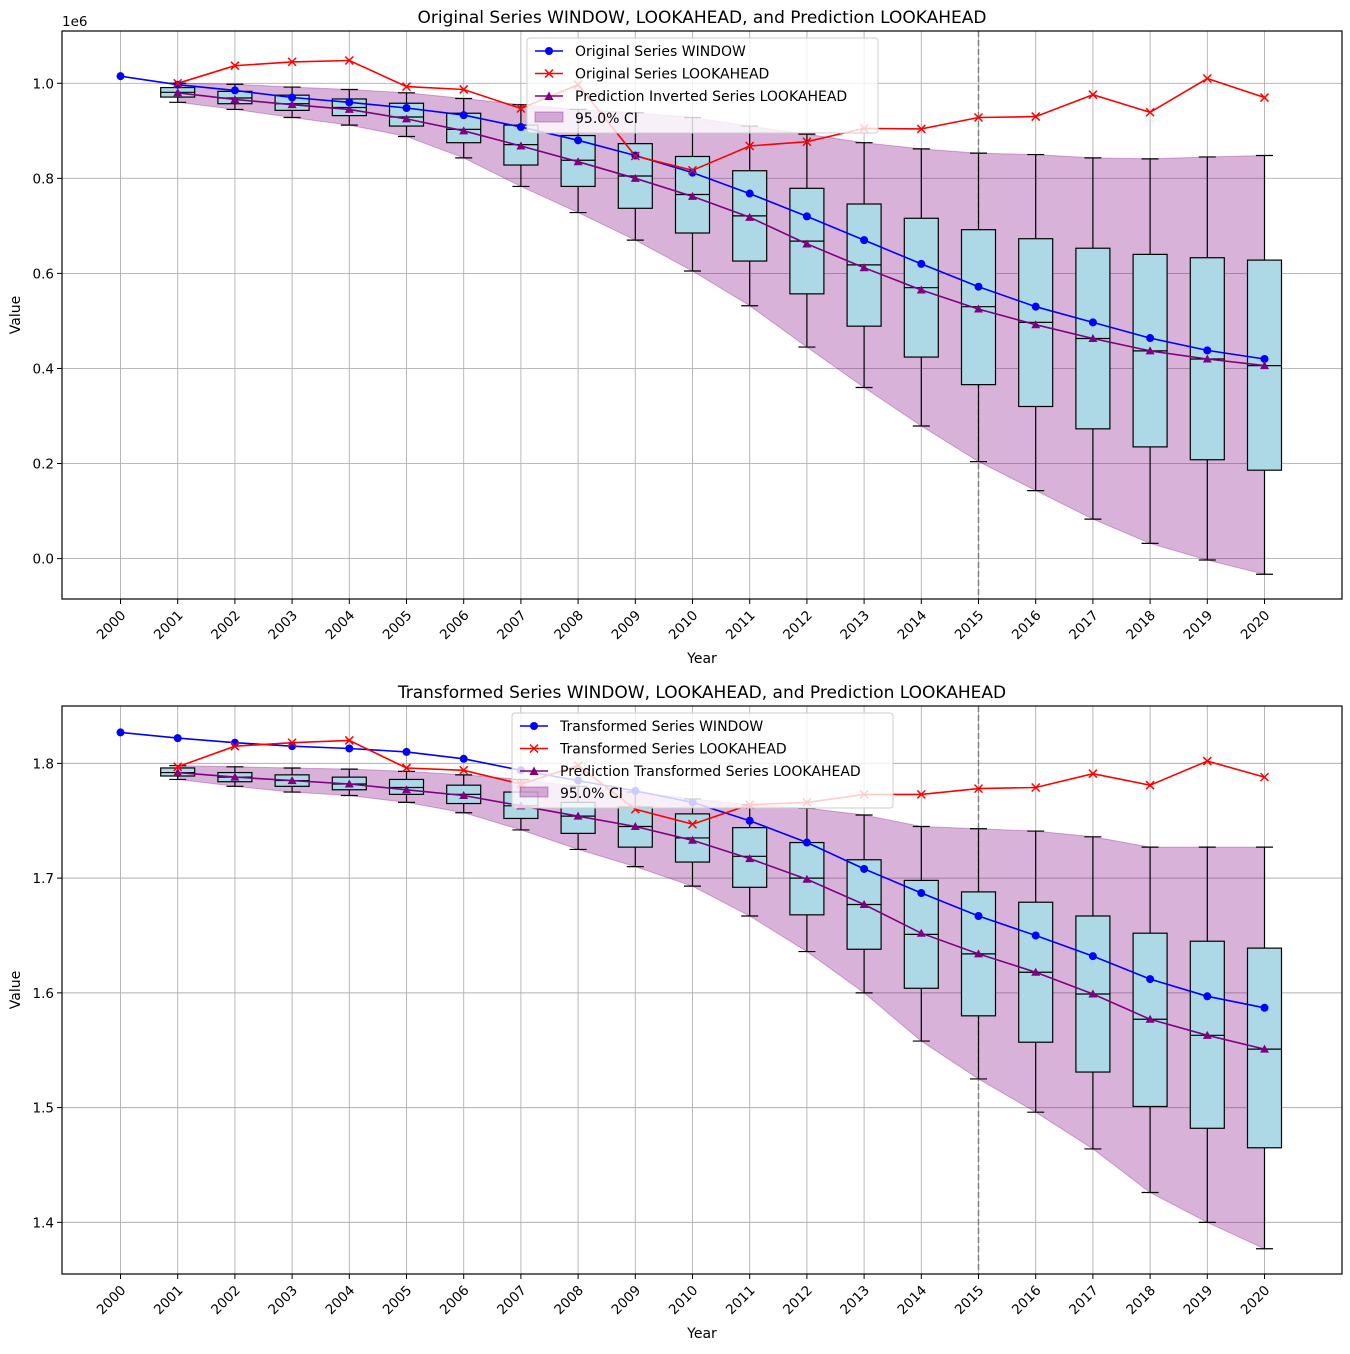 This screenshot has width=1350, height=1354. I want to click on legend-entry-lookahead: Original Series LOOKAHEAD, so click(652, 75).